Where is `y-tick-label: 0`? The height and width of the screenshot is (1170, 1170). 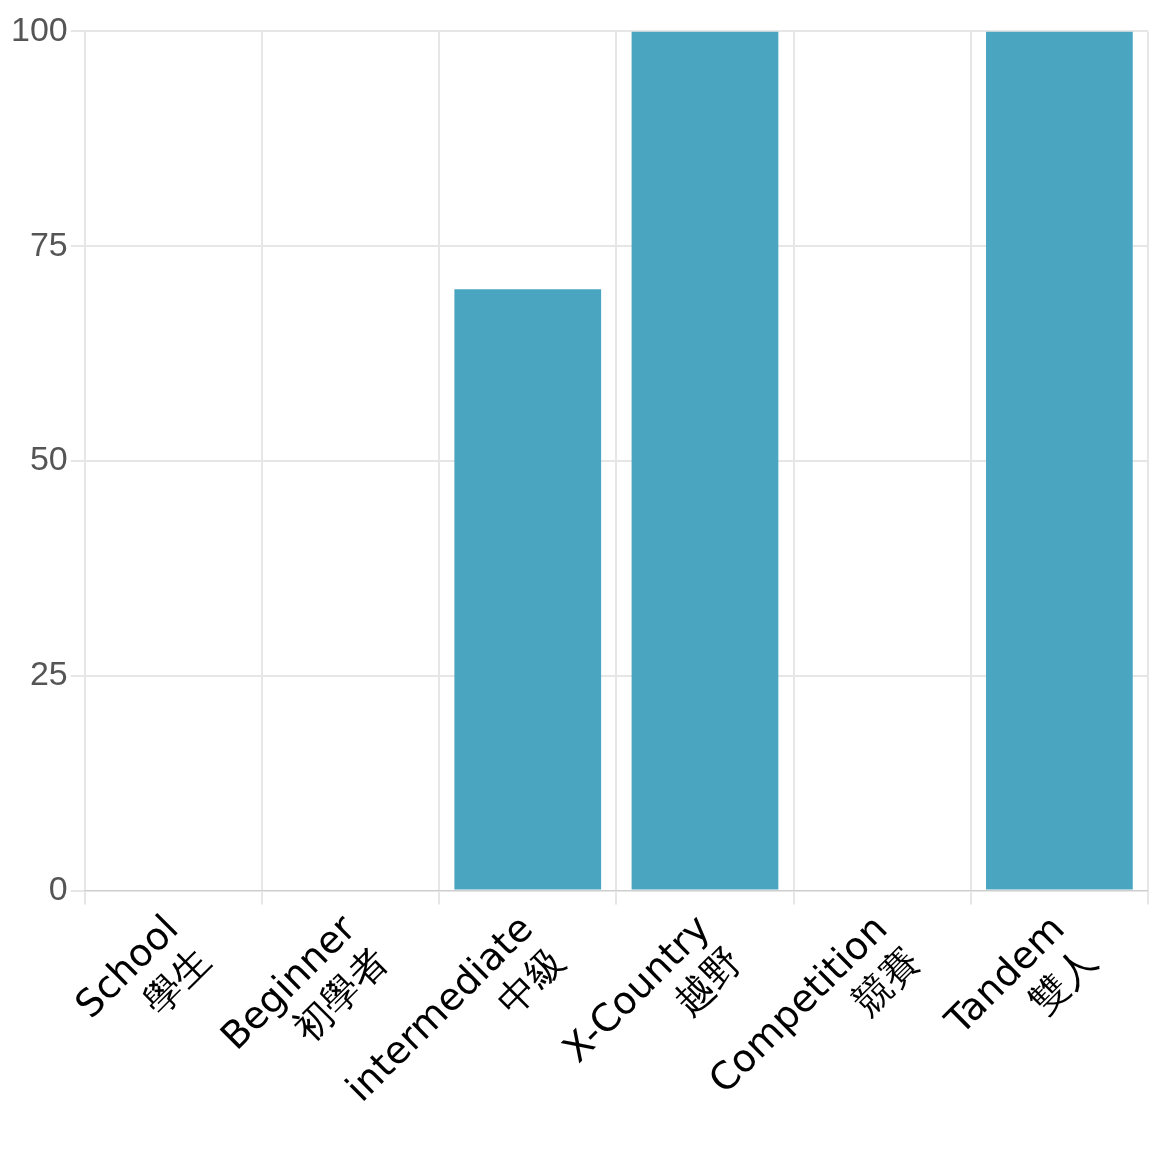 y-tick-label: 0 is located at coordinates (58, 887).